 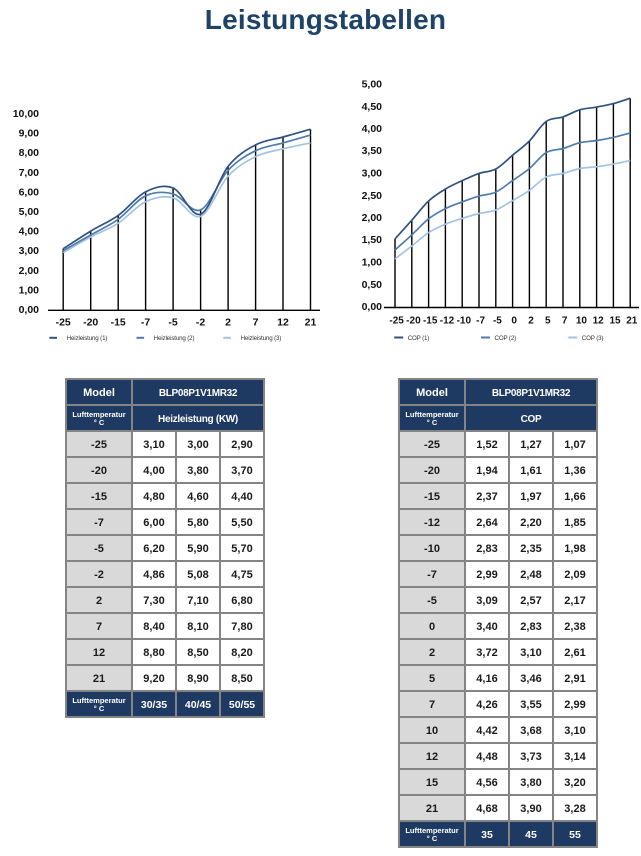 What do you see at coordinates (29, 153) in the screenshot?
I see `svg-text: 8,00` at bounding box center [29, 153].